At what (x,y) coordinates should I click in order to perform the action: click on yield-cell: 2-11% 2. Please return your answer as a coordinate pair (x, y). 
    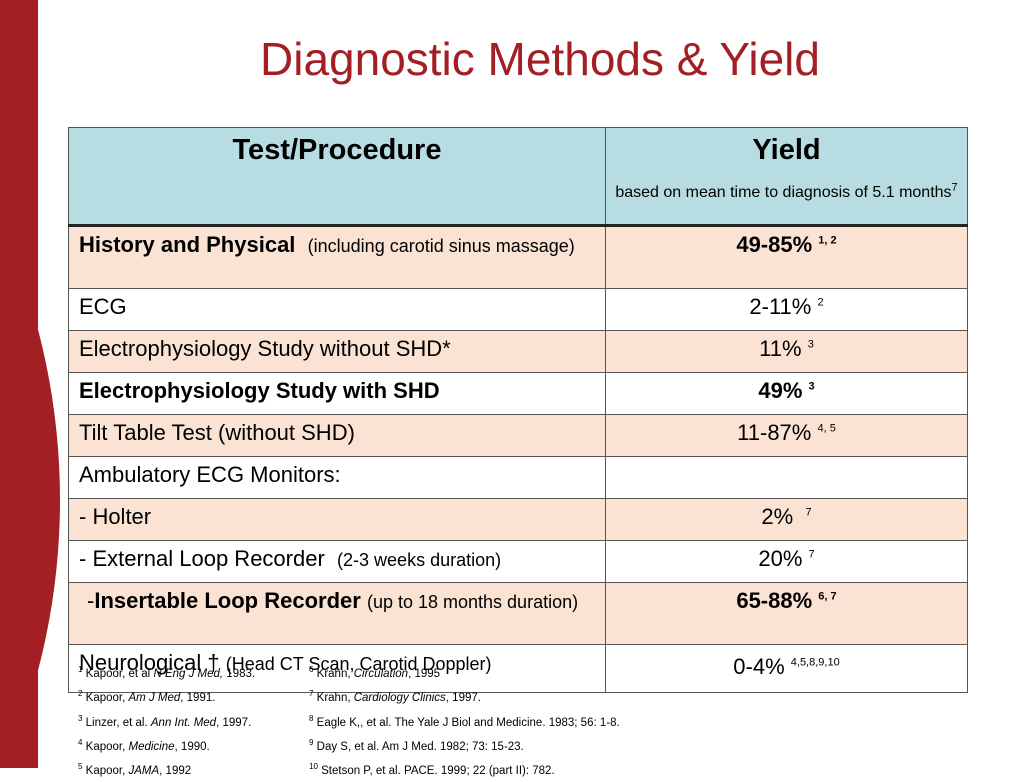
    Looking at the image, I should click on (786, 309).